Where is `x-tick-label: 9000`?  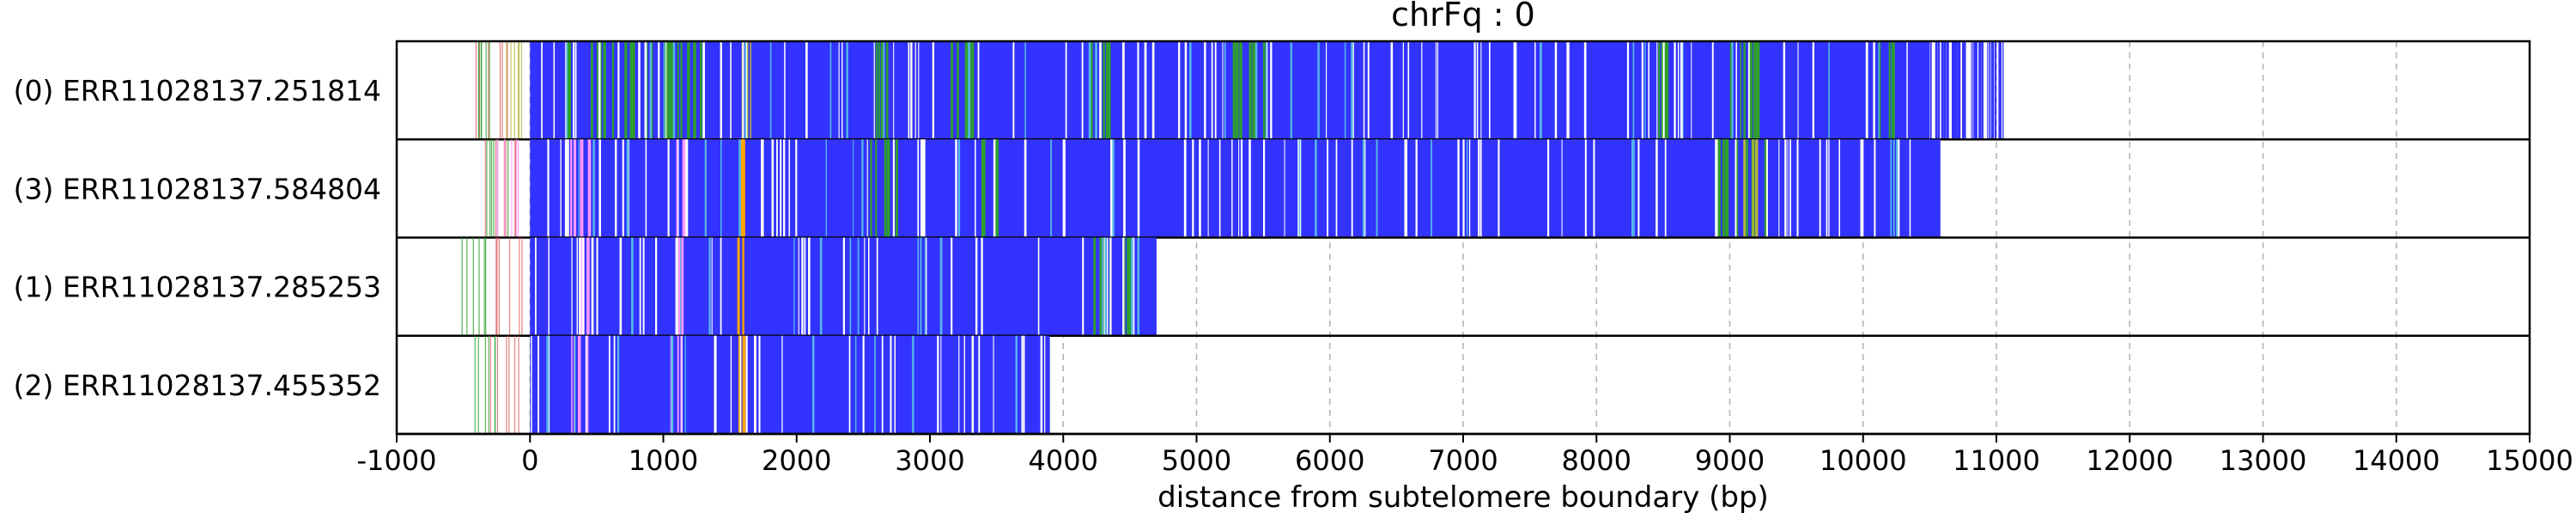
x-tick-label: 9000 is located at coordinates (1730, 460).